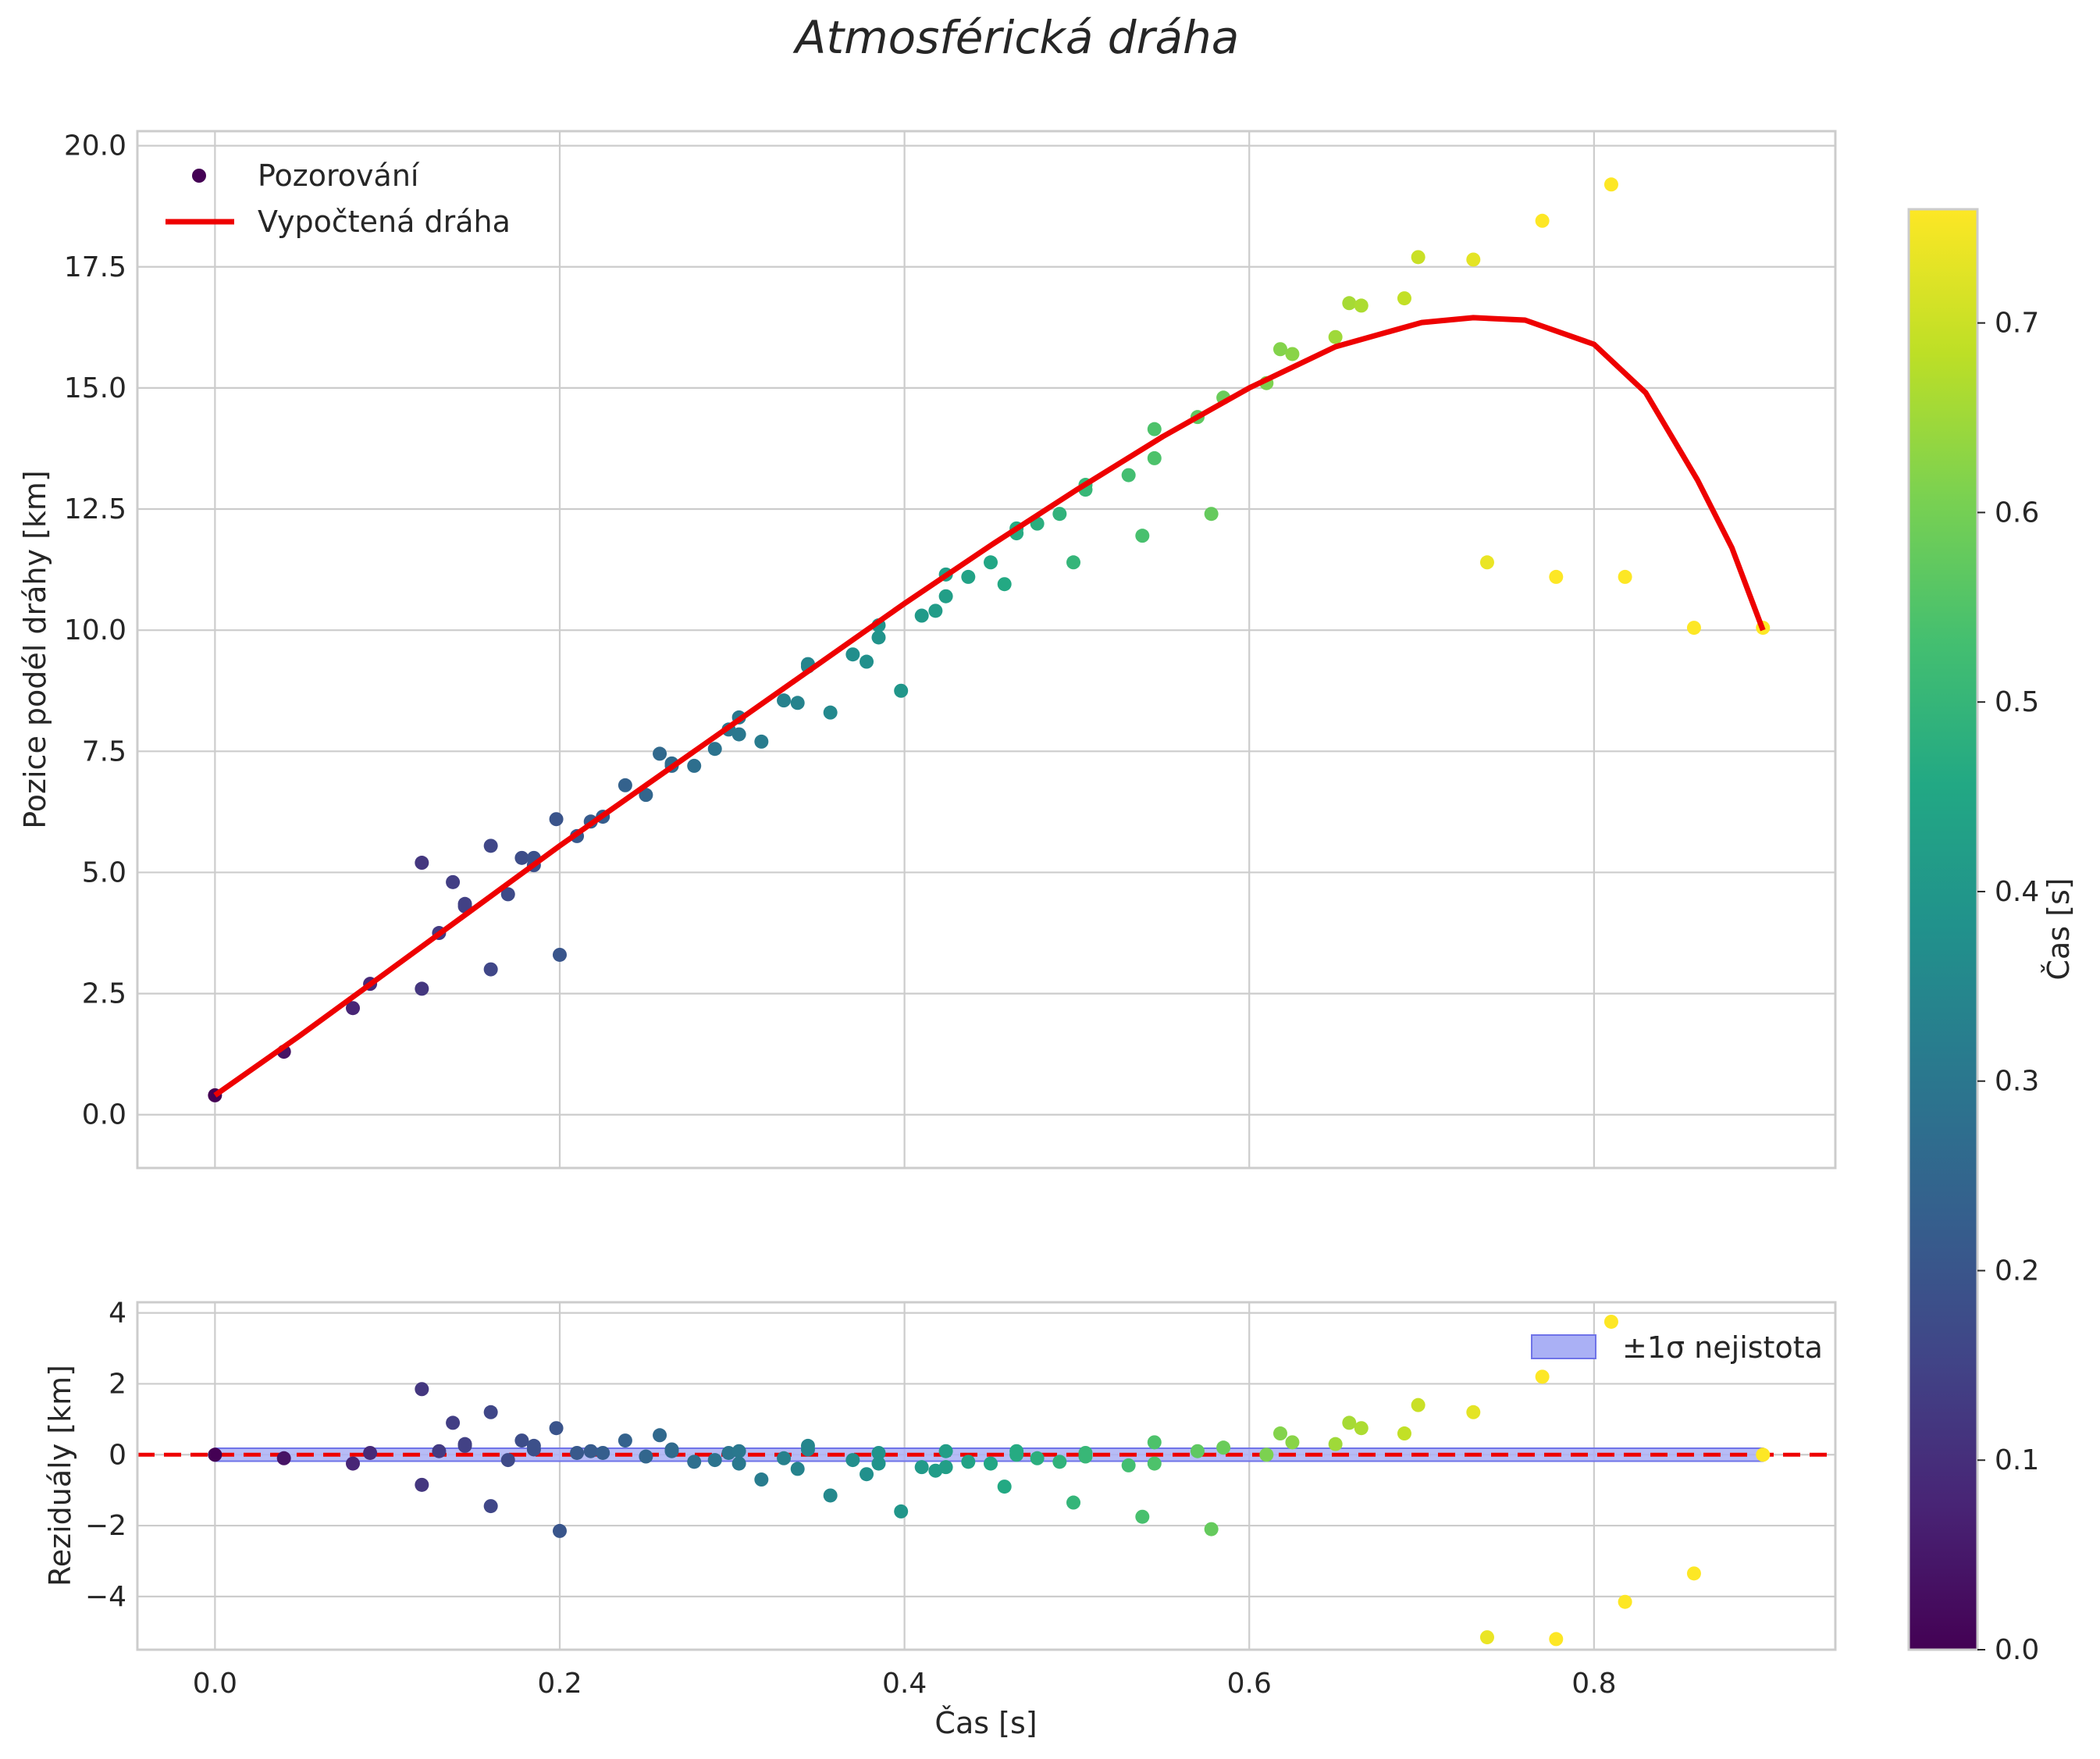 The width and height of the screenshot is (2100, 1759). Describe the element at coordinates (1563, 1346) in the screenshot. I see `legend-marker-uncertainty` at that location.